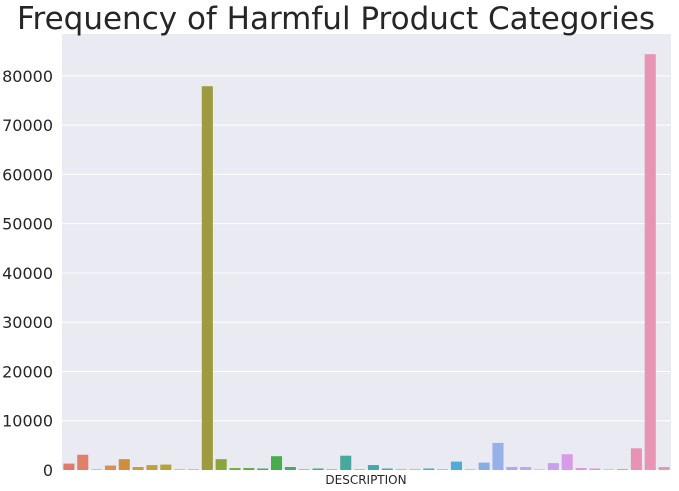 This screenshot has height=491, width=679. Describe the element at coordinates (48, 470) in the screenshot. I see `y-tick-label: 0` at that location.